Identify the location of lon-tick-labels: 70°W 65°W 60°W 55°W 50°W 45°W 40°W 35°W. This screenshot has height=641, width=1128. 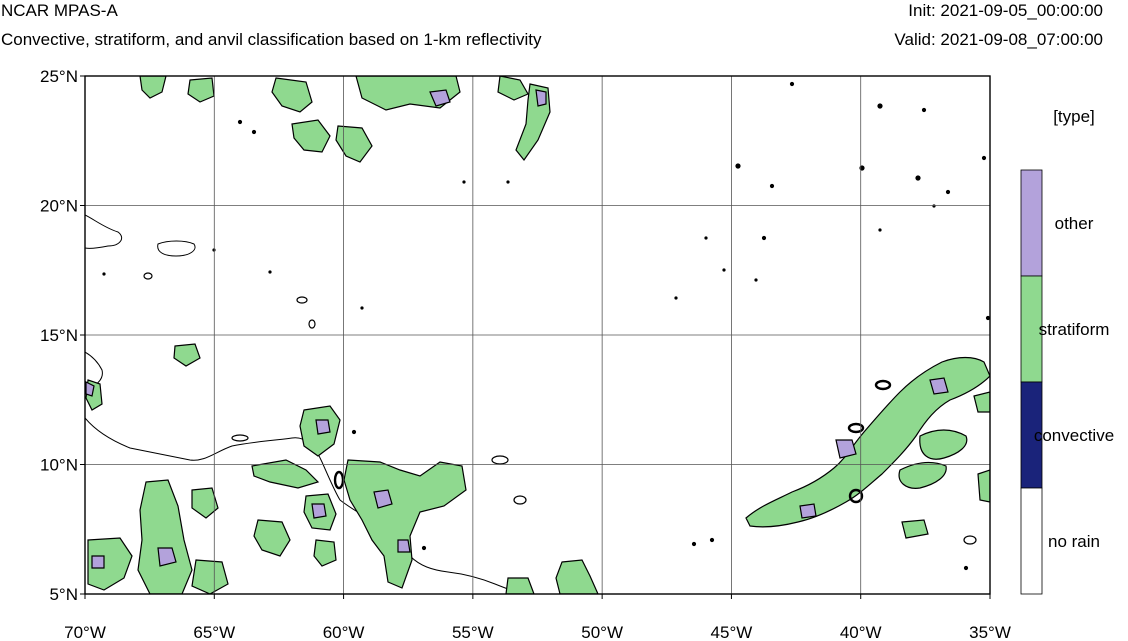
(537, 632).